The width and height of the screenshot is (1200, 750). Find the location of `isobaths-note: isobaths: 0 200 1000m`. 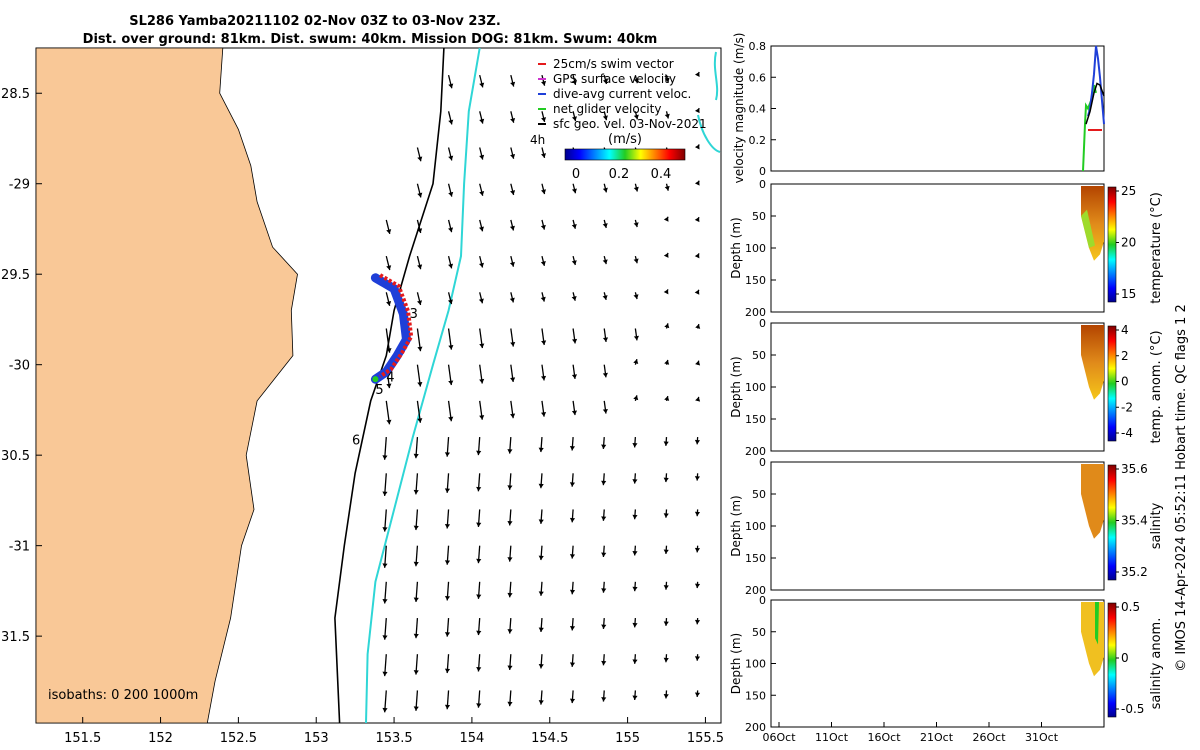

isobaths-note: isobaths: 0 200 1000m is located at coordinates (123, 695).